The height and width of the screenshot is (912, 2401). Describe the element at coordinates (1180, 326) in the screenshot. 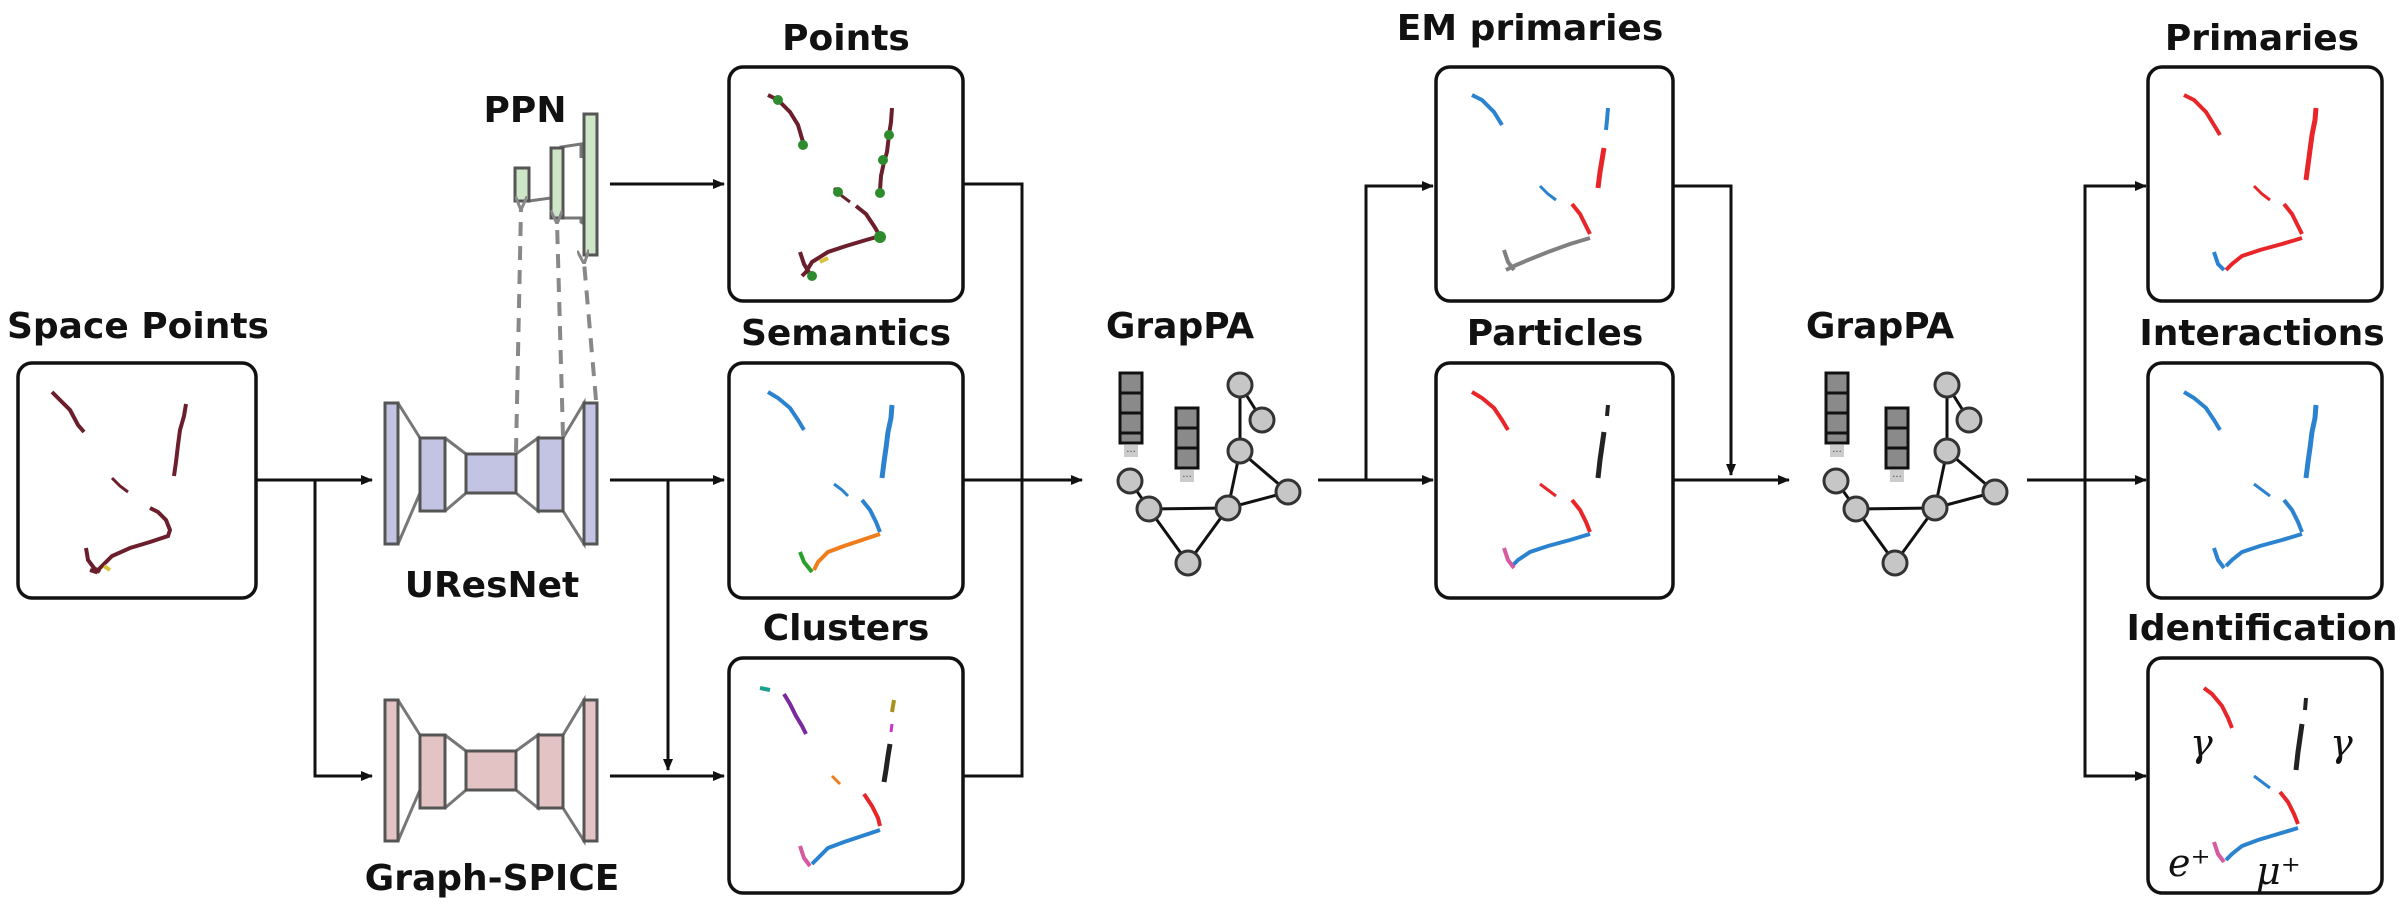

I see `grappa-1-label: GrapPA` at that location.